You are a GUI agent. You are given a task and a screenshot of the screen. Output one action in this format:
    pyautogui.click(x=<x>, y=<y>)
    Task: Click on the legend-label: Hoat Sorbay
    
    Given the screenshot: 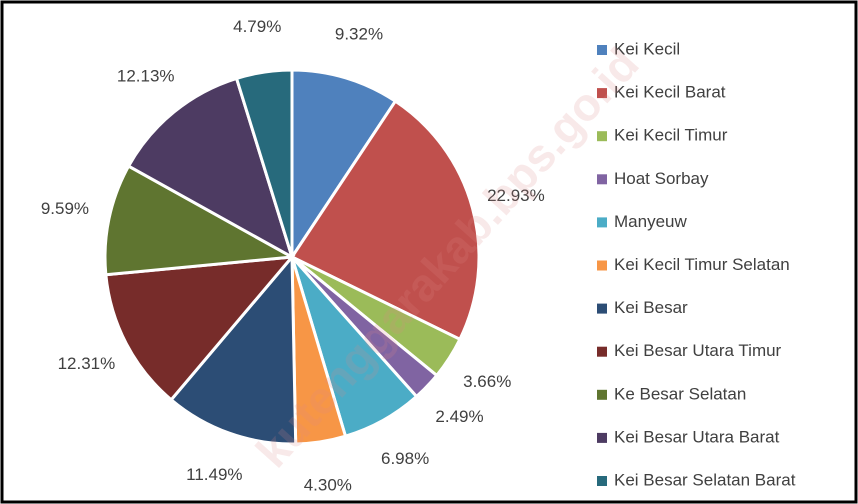 What is the action you would take?
    pyautogui.click(x=661, y=178)
    